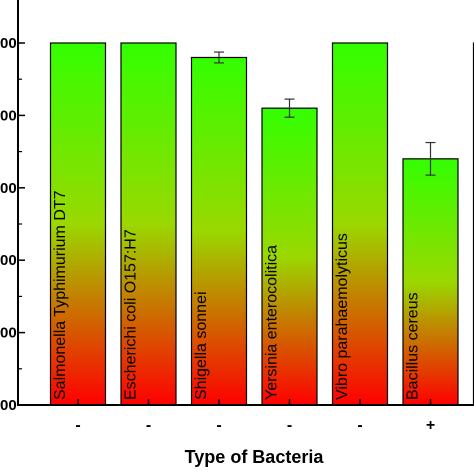 The height and width of the screenshot is (474, 474). I want to click on bar-category-label: Bacillus cereus, so click(413, 346).